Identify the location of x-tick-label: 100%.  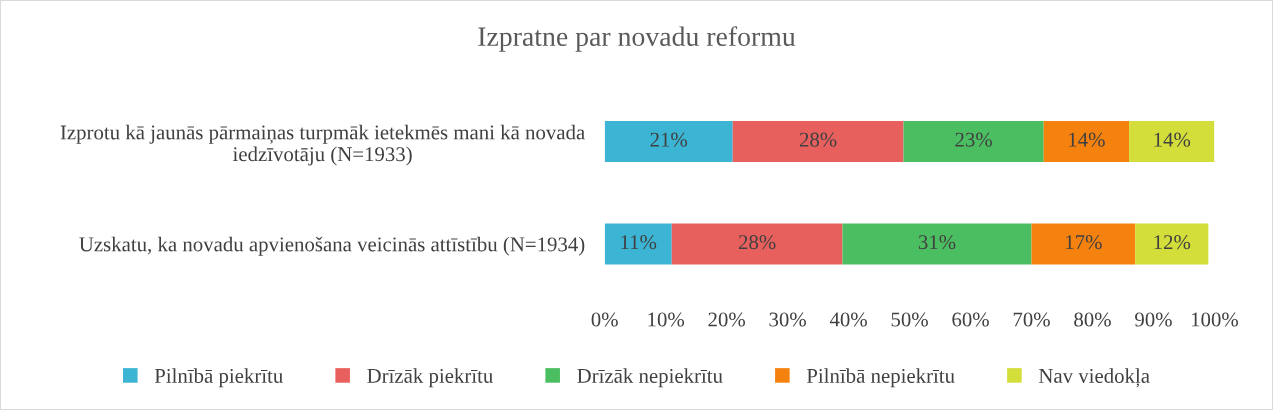
(1215, 319).